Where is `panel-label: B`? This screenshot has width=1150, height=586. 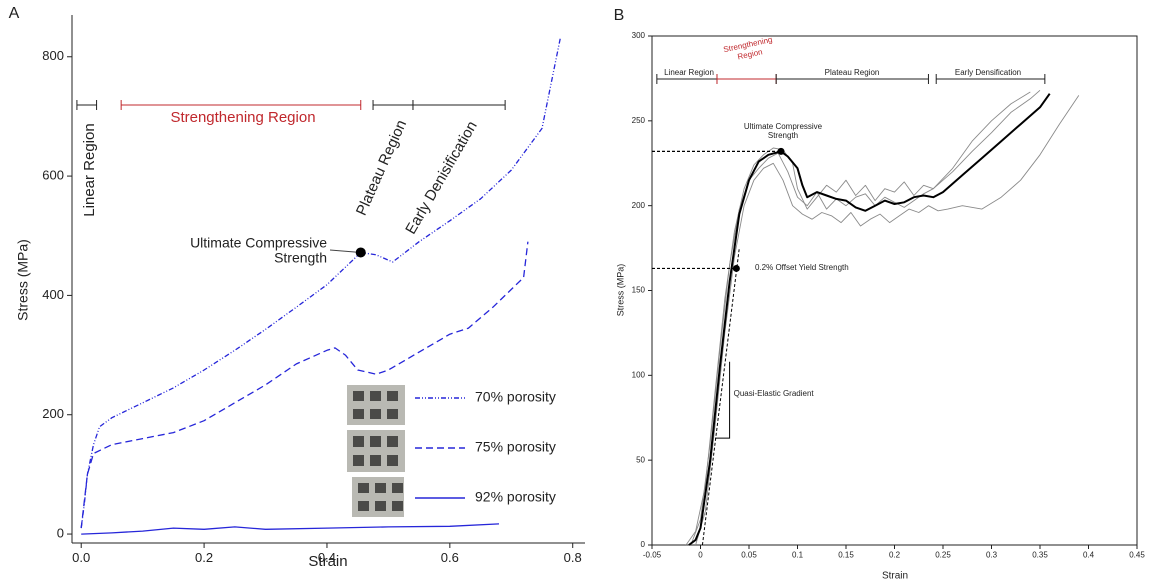
panel-label: B is located at coordinates (619, 15).